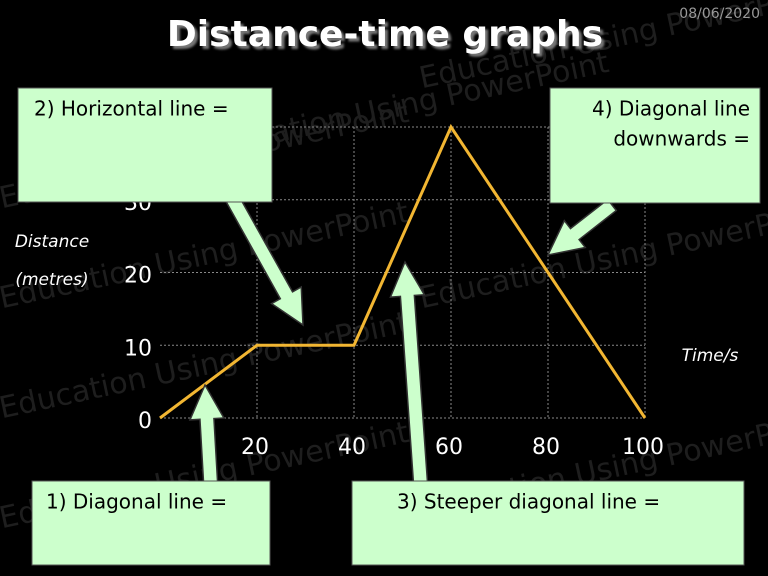 Image resolution: width=768 pixels, height=576 pixels. Describe the element at coordinates (719, 14) in the screenshot. I see `date: 08/06/2020` at that location.